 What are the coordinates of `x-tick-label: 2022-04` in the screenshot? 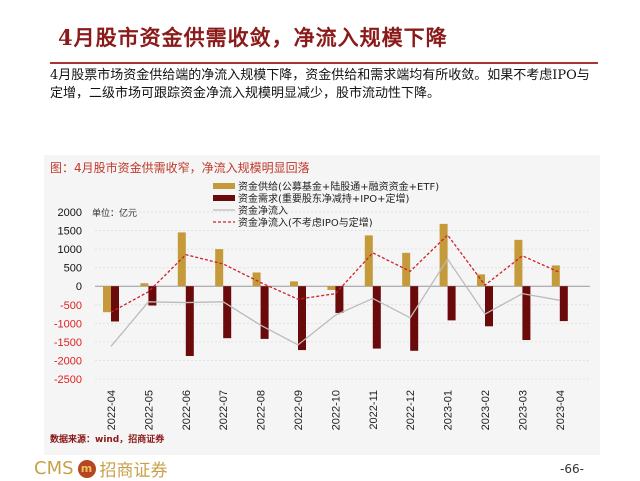 It's located at (112, 410).